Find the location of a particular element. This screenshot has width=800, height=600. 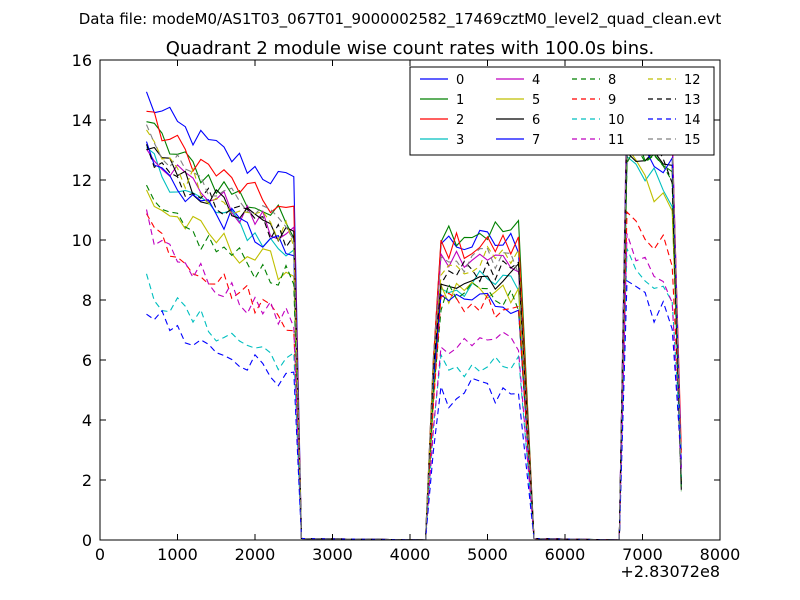

legend-label-5: 5 is located at coordinates (536, 100).